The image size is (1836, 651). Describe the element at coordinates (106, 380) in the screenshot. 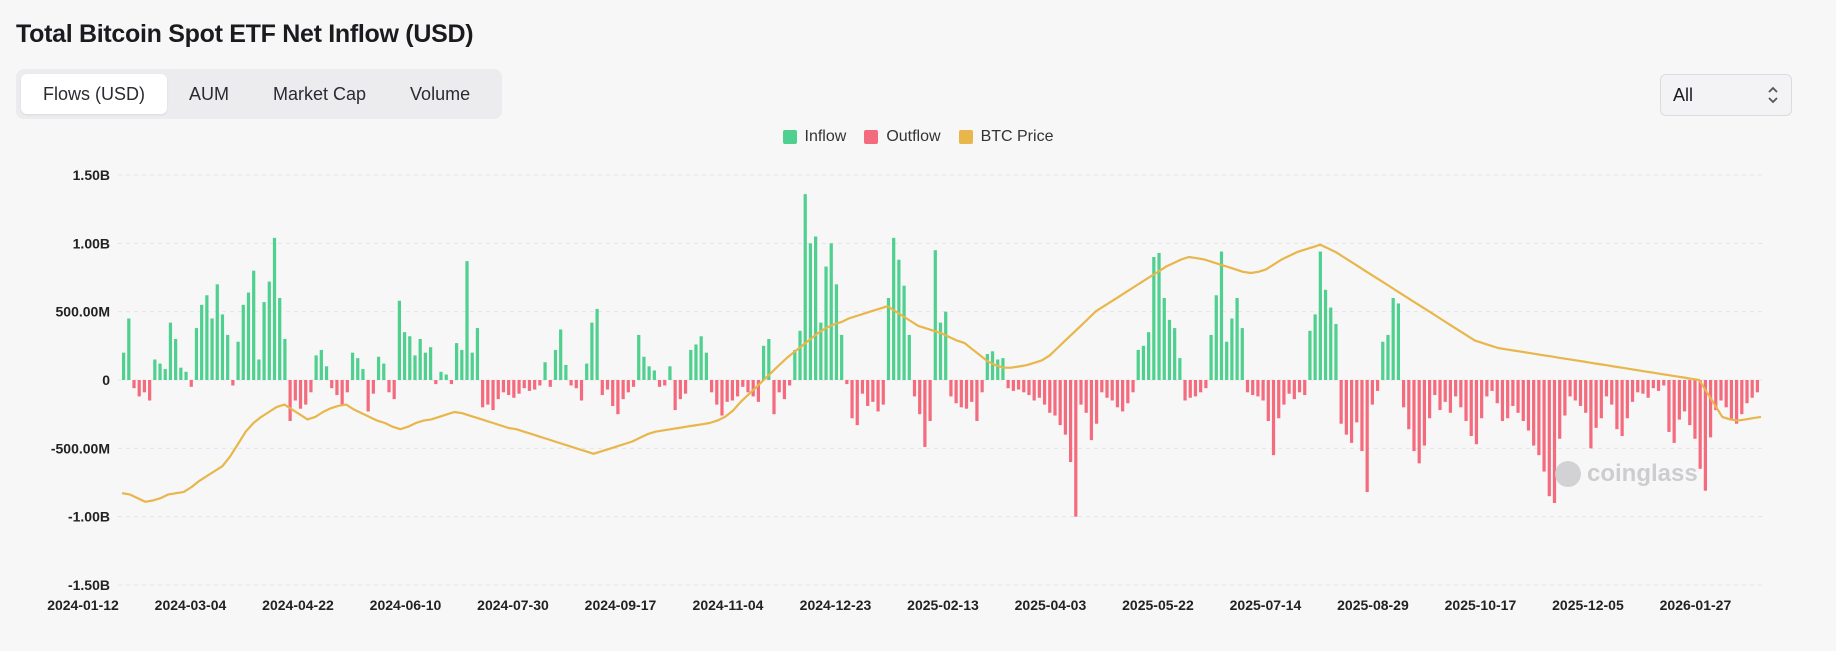

I see `y-tick-label: 0` at that location.